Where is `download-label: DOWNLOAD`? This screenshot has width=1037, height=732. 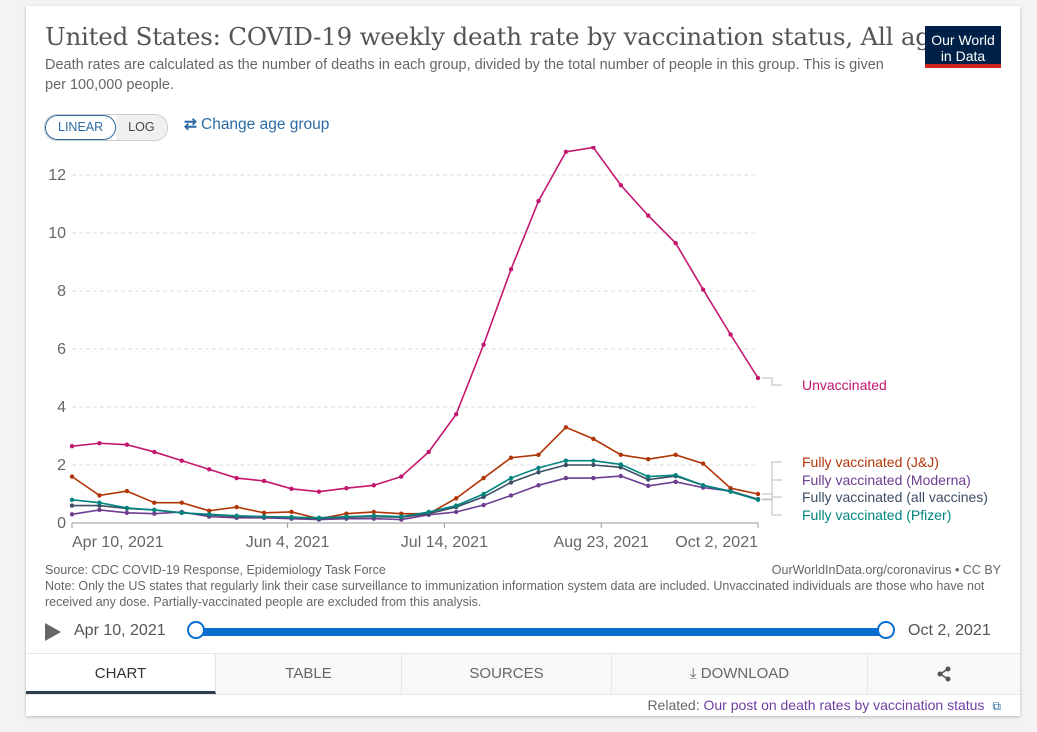 download-label: DOWNLOAD is located at coordinates (745, 673).